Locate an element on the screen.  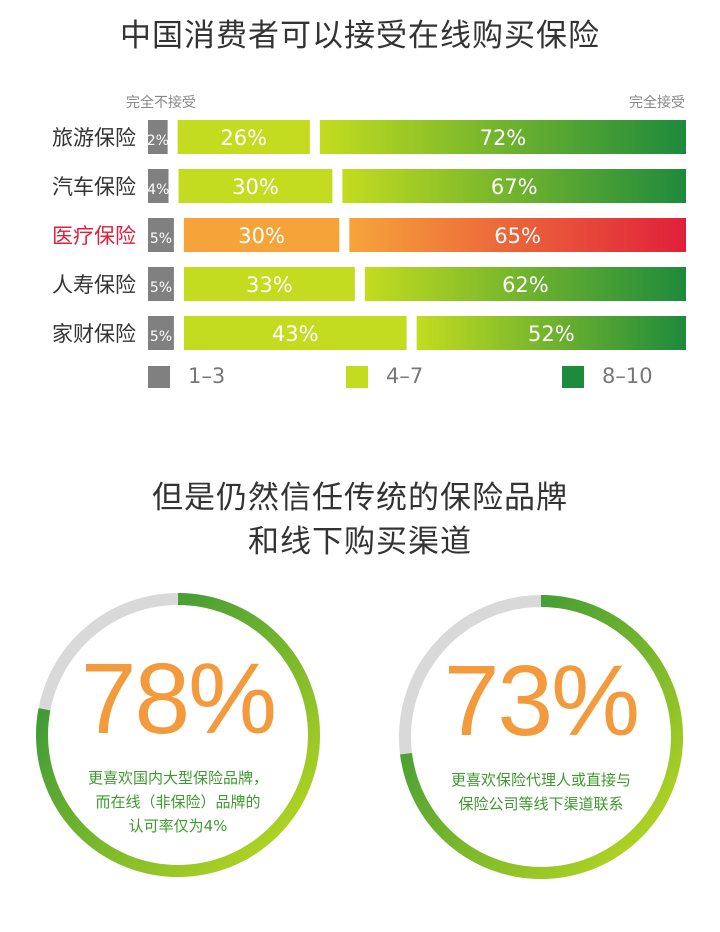
bar-value-label: 4% is located at coordinates (158, 190).